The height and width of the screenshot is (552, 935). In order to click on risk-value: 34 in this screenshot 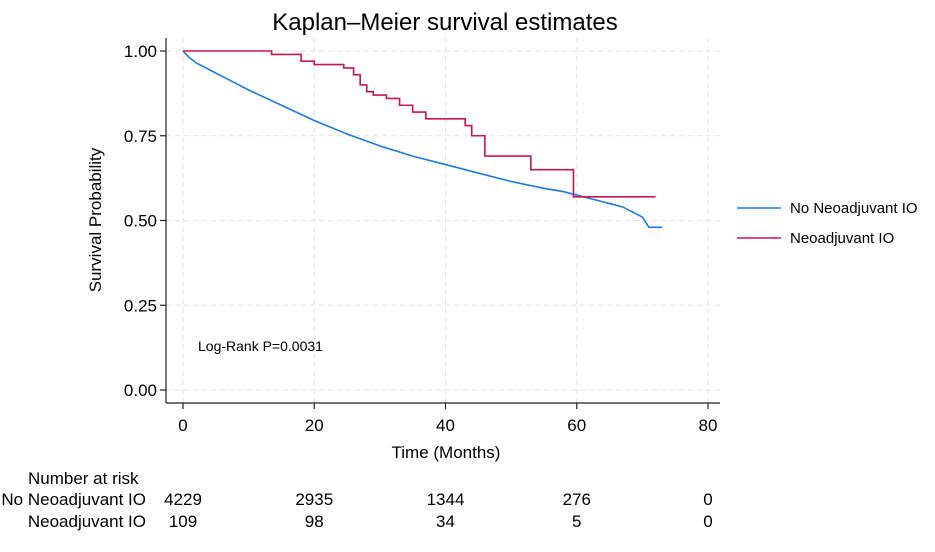, I will do `click(445, 521)`.